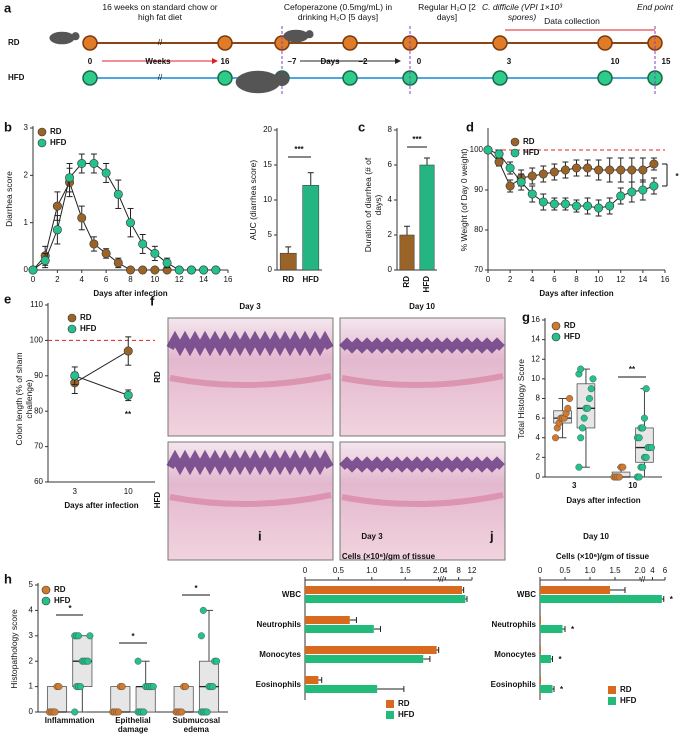 This screenshot has width=685, height=740. Describe the element at coordinates (101, 505) in the screenshot. I see `x-axis-label: Days after infection` at that location.